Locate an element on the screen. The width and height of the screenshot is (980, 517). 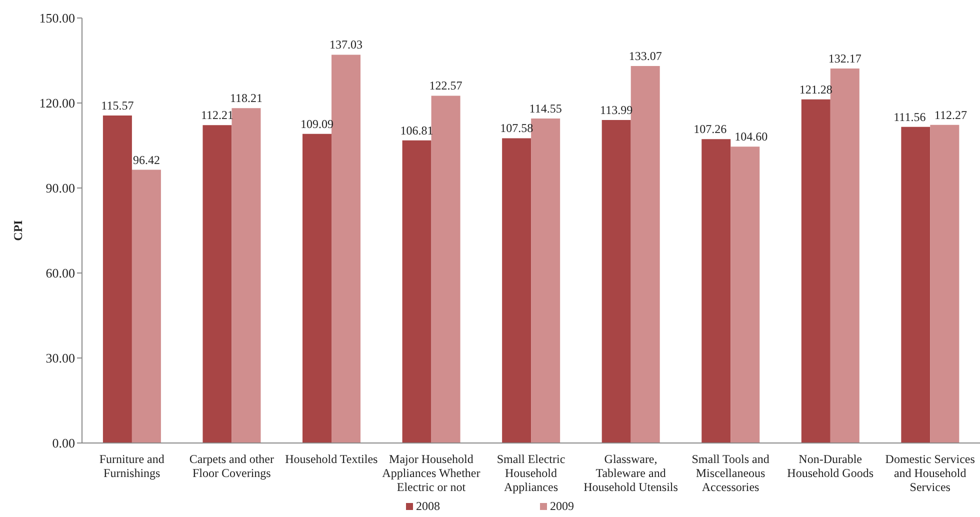
data-label: 122.57 is located at coordinates (445, 85).